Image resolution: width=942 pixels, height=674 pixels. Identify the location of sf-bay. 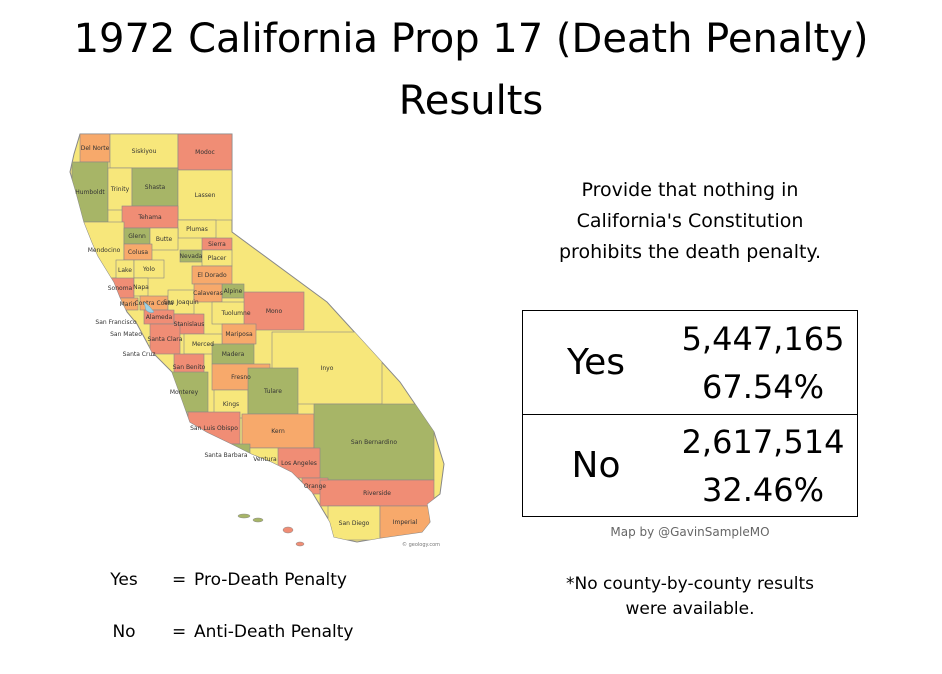
(149, 307).